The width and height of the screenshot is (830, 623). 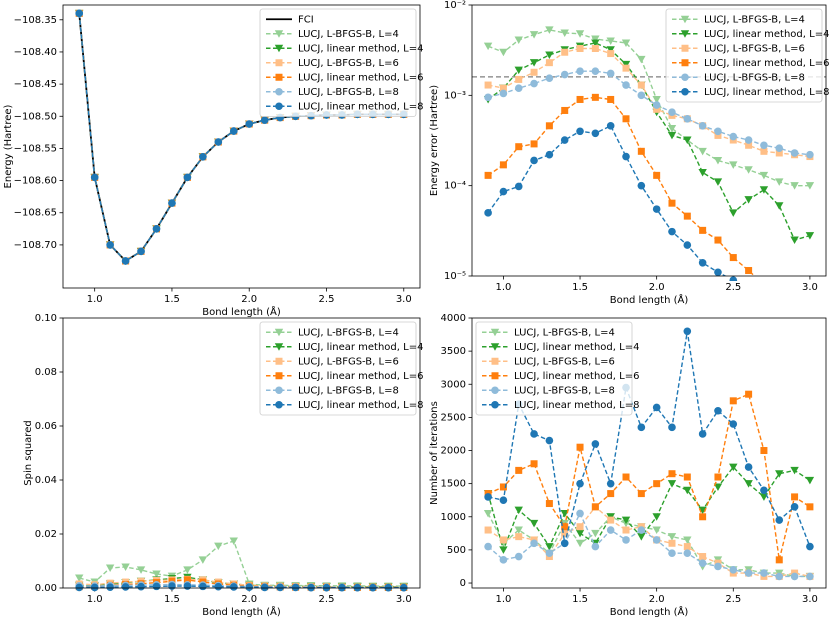 I want to click on y-axis-label: Spin squared, so click(x=28, y=452).